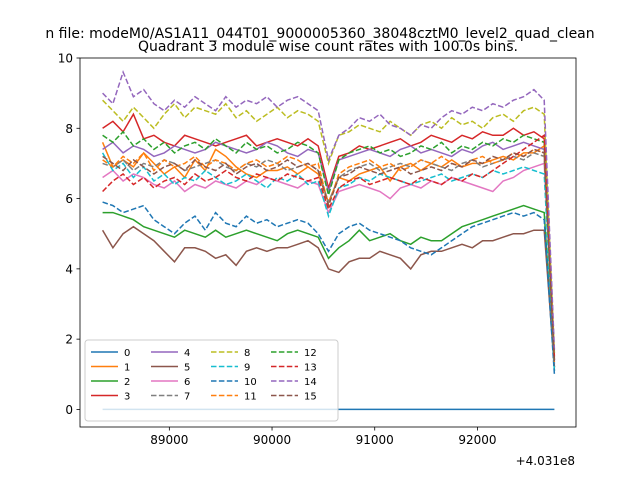 The height and width of the screenshot is (484, 640). Describe the element at coordinates (69, 199) in the screenshot. I see `y-tick-label: 6` at that location.